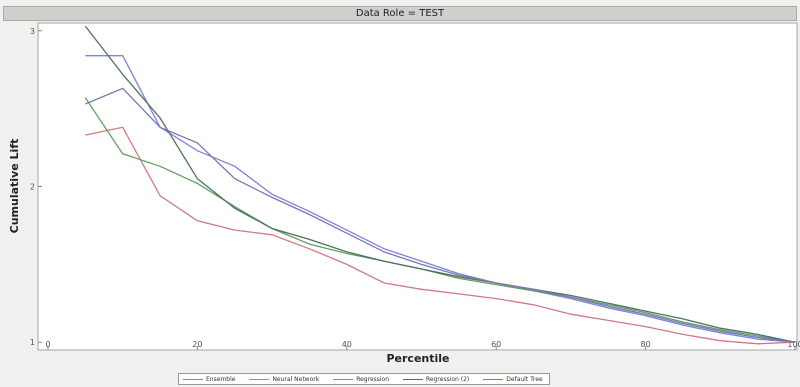 The width and height of the screenshot is (800, 387). I want to click on legend-item: Regression, so click(361, 379).